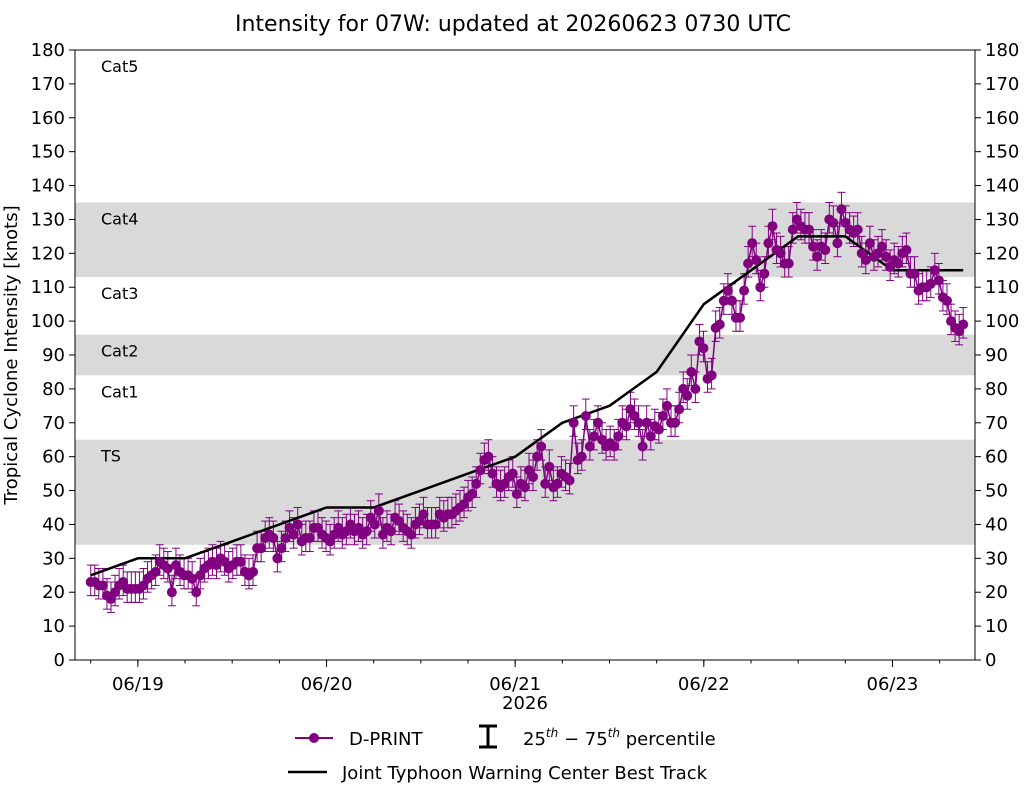 This screenshot has height=789, width=1025. What do you see at coordinates (1002, 186) in the screenshot?
I see `y-tick-label-right-140: 140` at bounding box center [1002, 186].